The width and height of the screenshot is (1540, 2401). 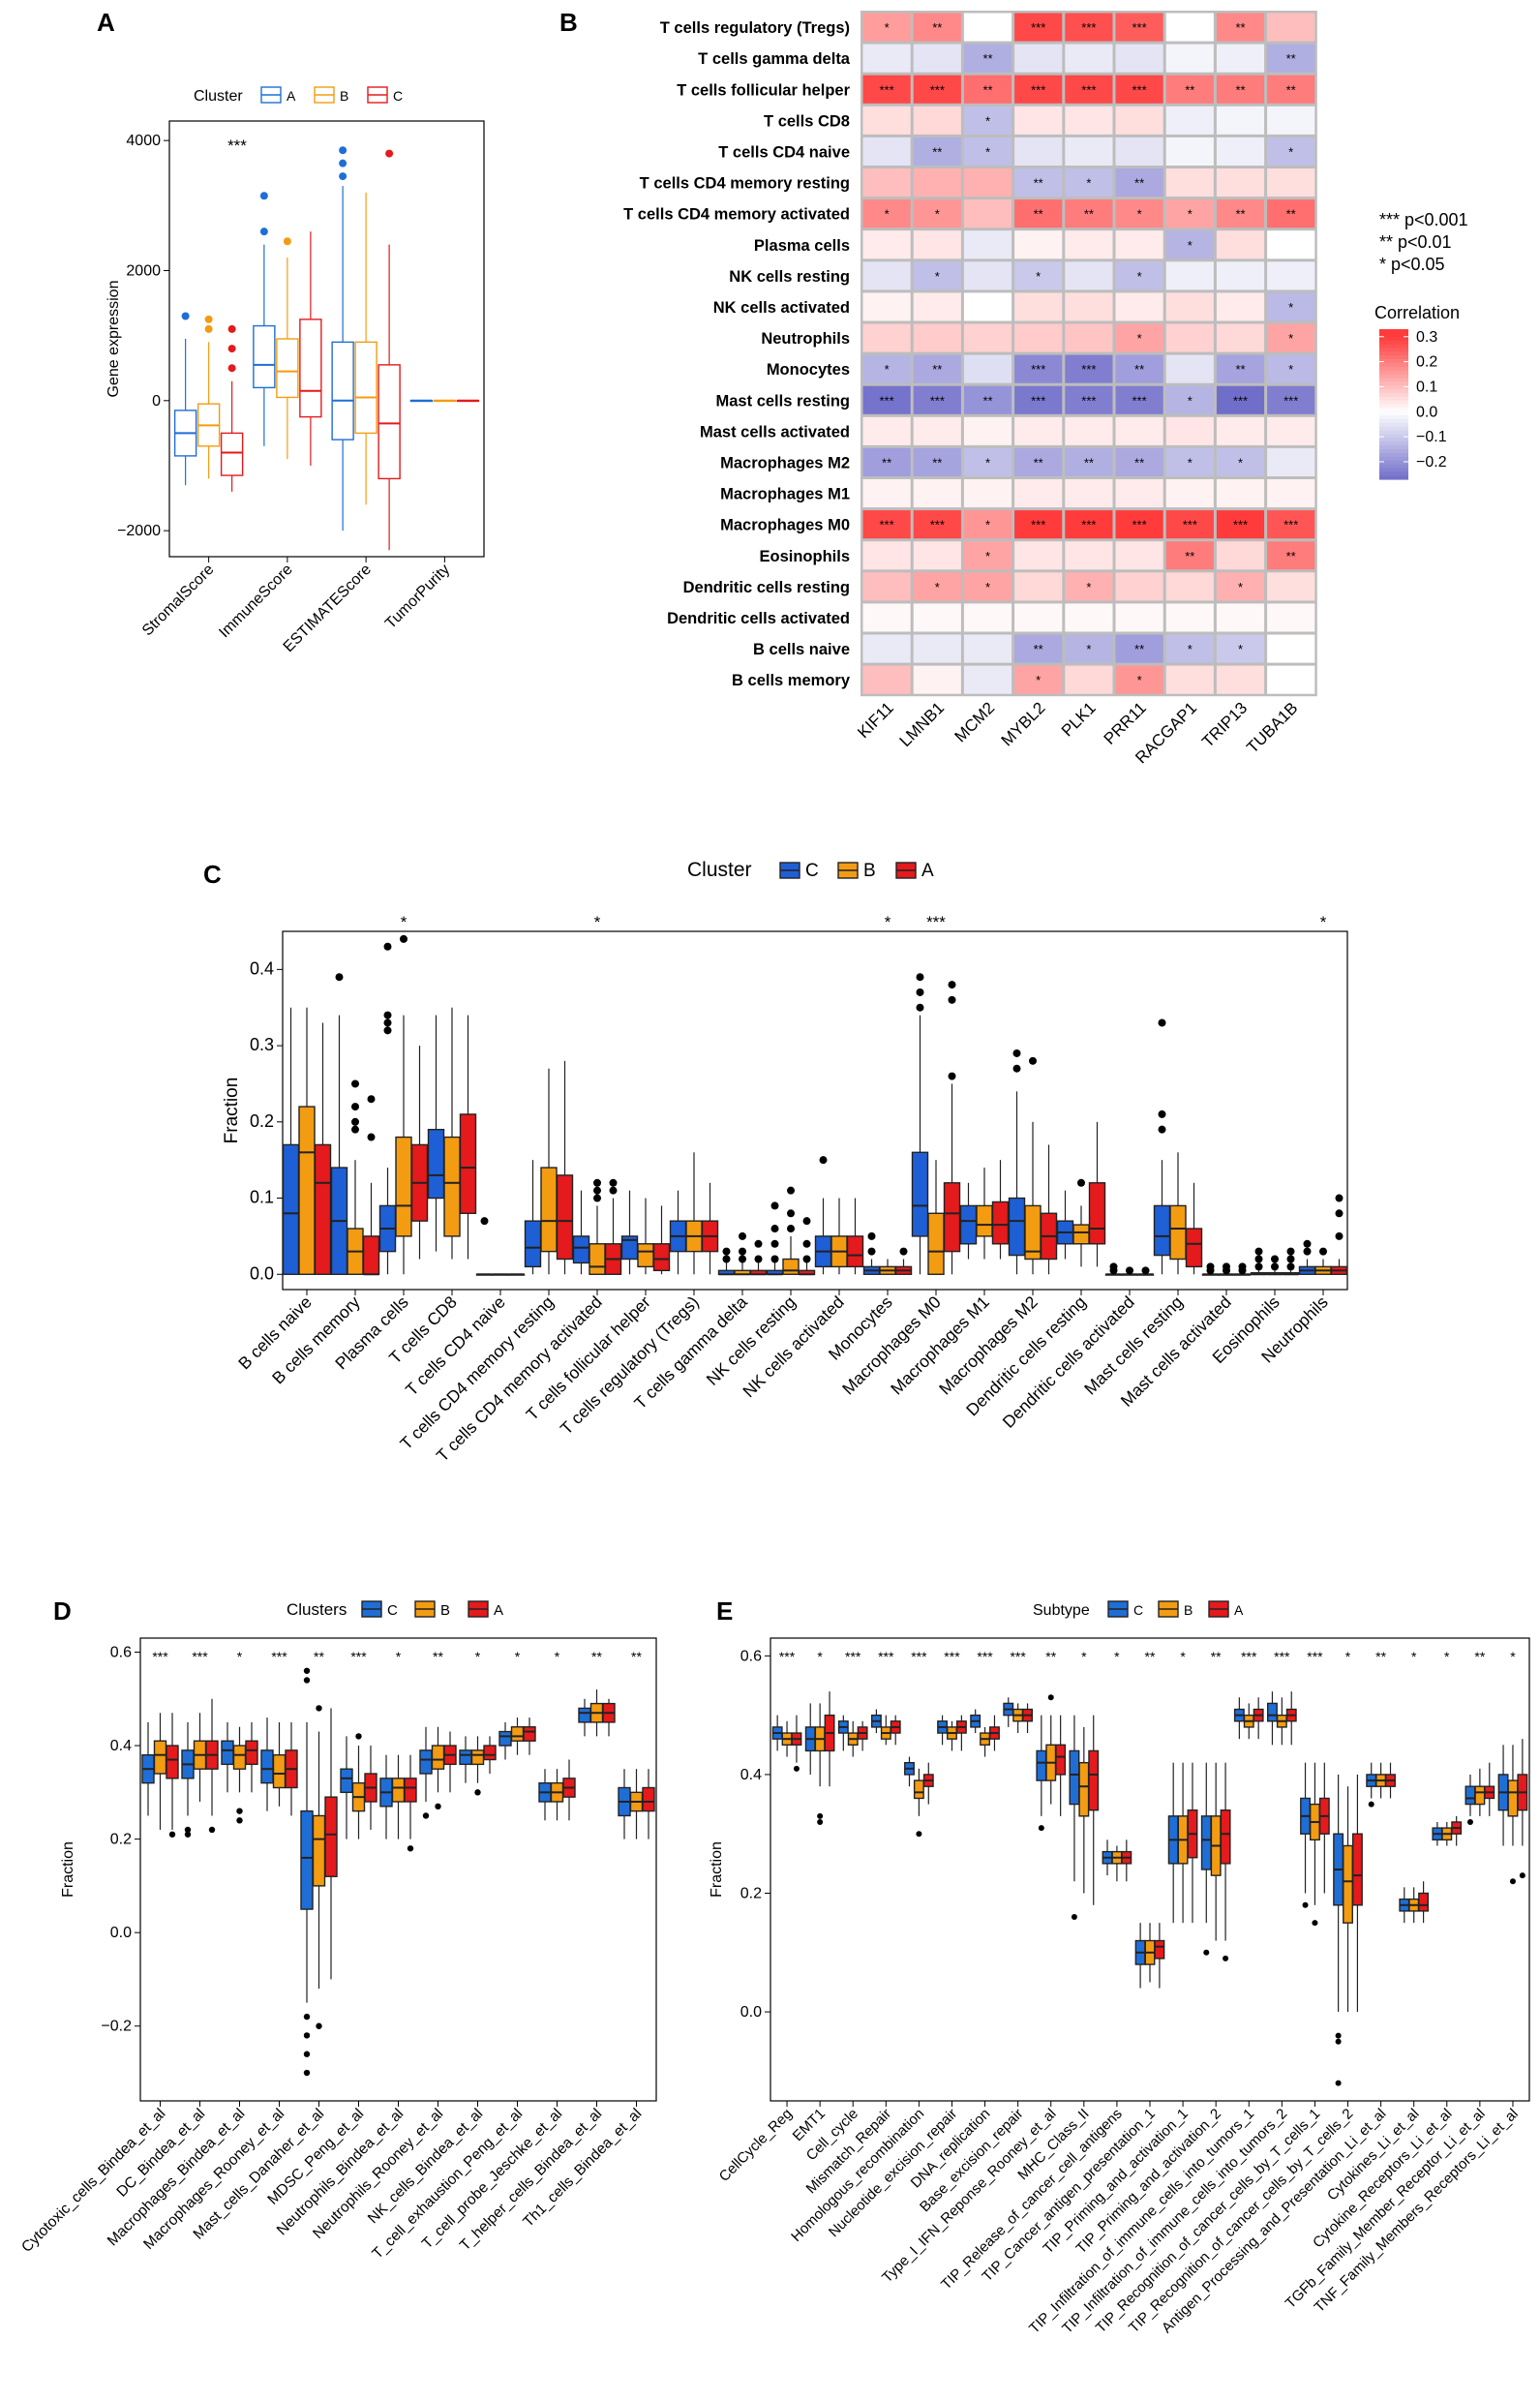 What do you see at coordinates (974, 722) in the screenshot?
I see `column-label: MCM2` at bounding box center [974, 722].